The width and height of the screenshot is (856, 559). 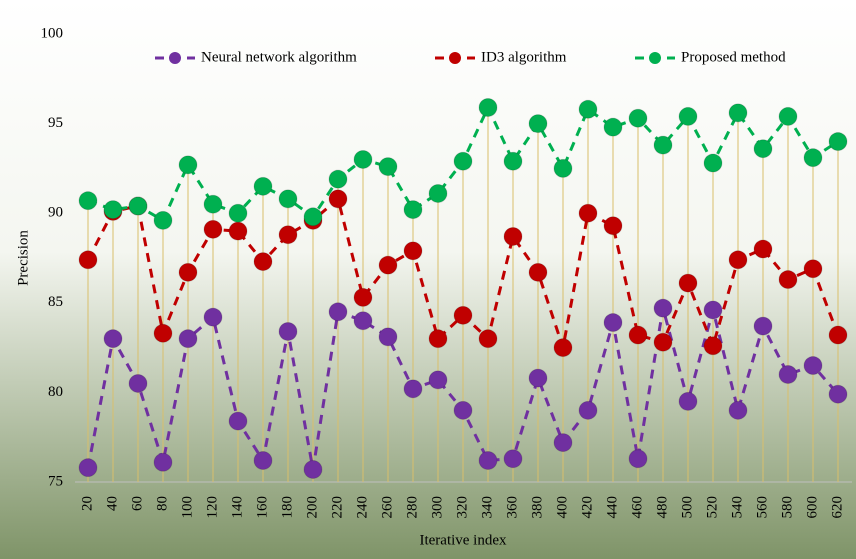 What do you see at coordinates (387, 507) in the screenshot?
I see `x-tick-label: 260` at bounding box center [387, 507].